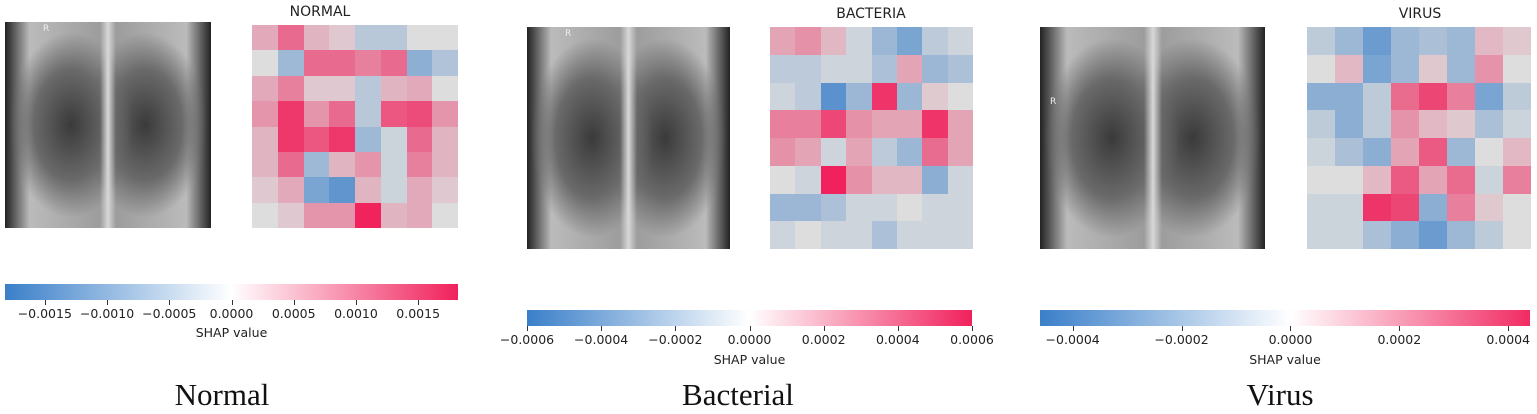 The image size is (1537, 414). What do you see at coordinates (527, 339) in the screenshot?
I see `colorbar-tick-label: −0.0006` at bounding box center [527, 339].